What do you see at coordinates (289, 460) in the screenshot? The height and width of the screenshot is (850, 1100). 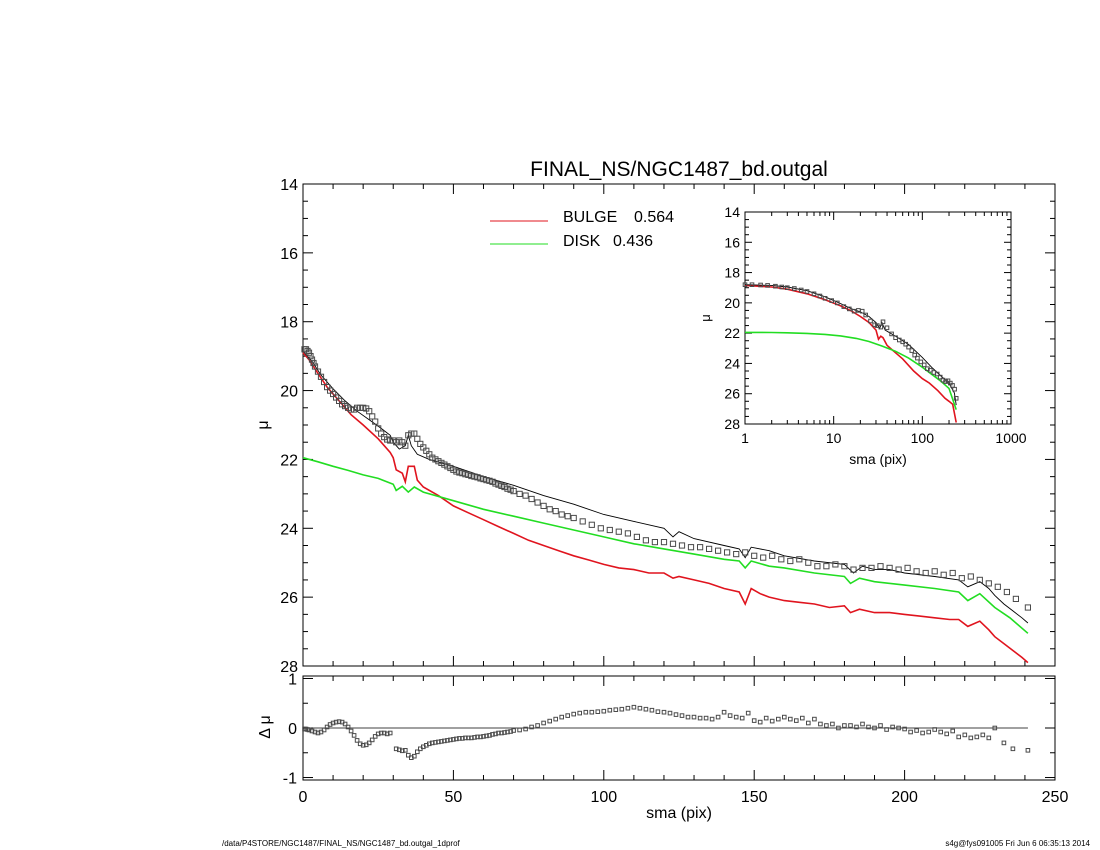 I see `main-y-tick-label: 22` at bounding box center [289, 460].